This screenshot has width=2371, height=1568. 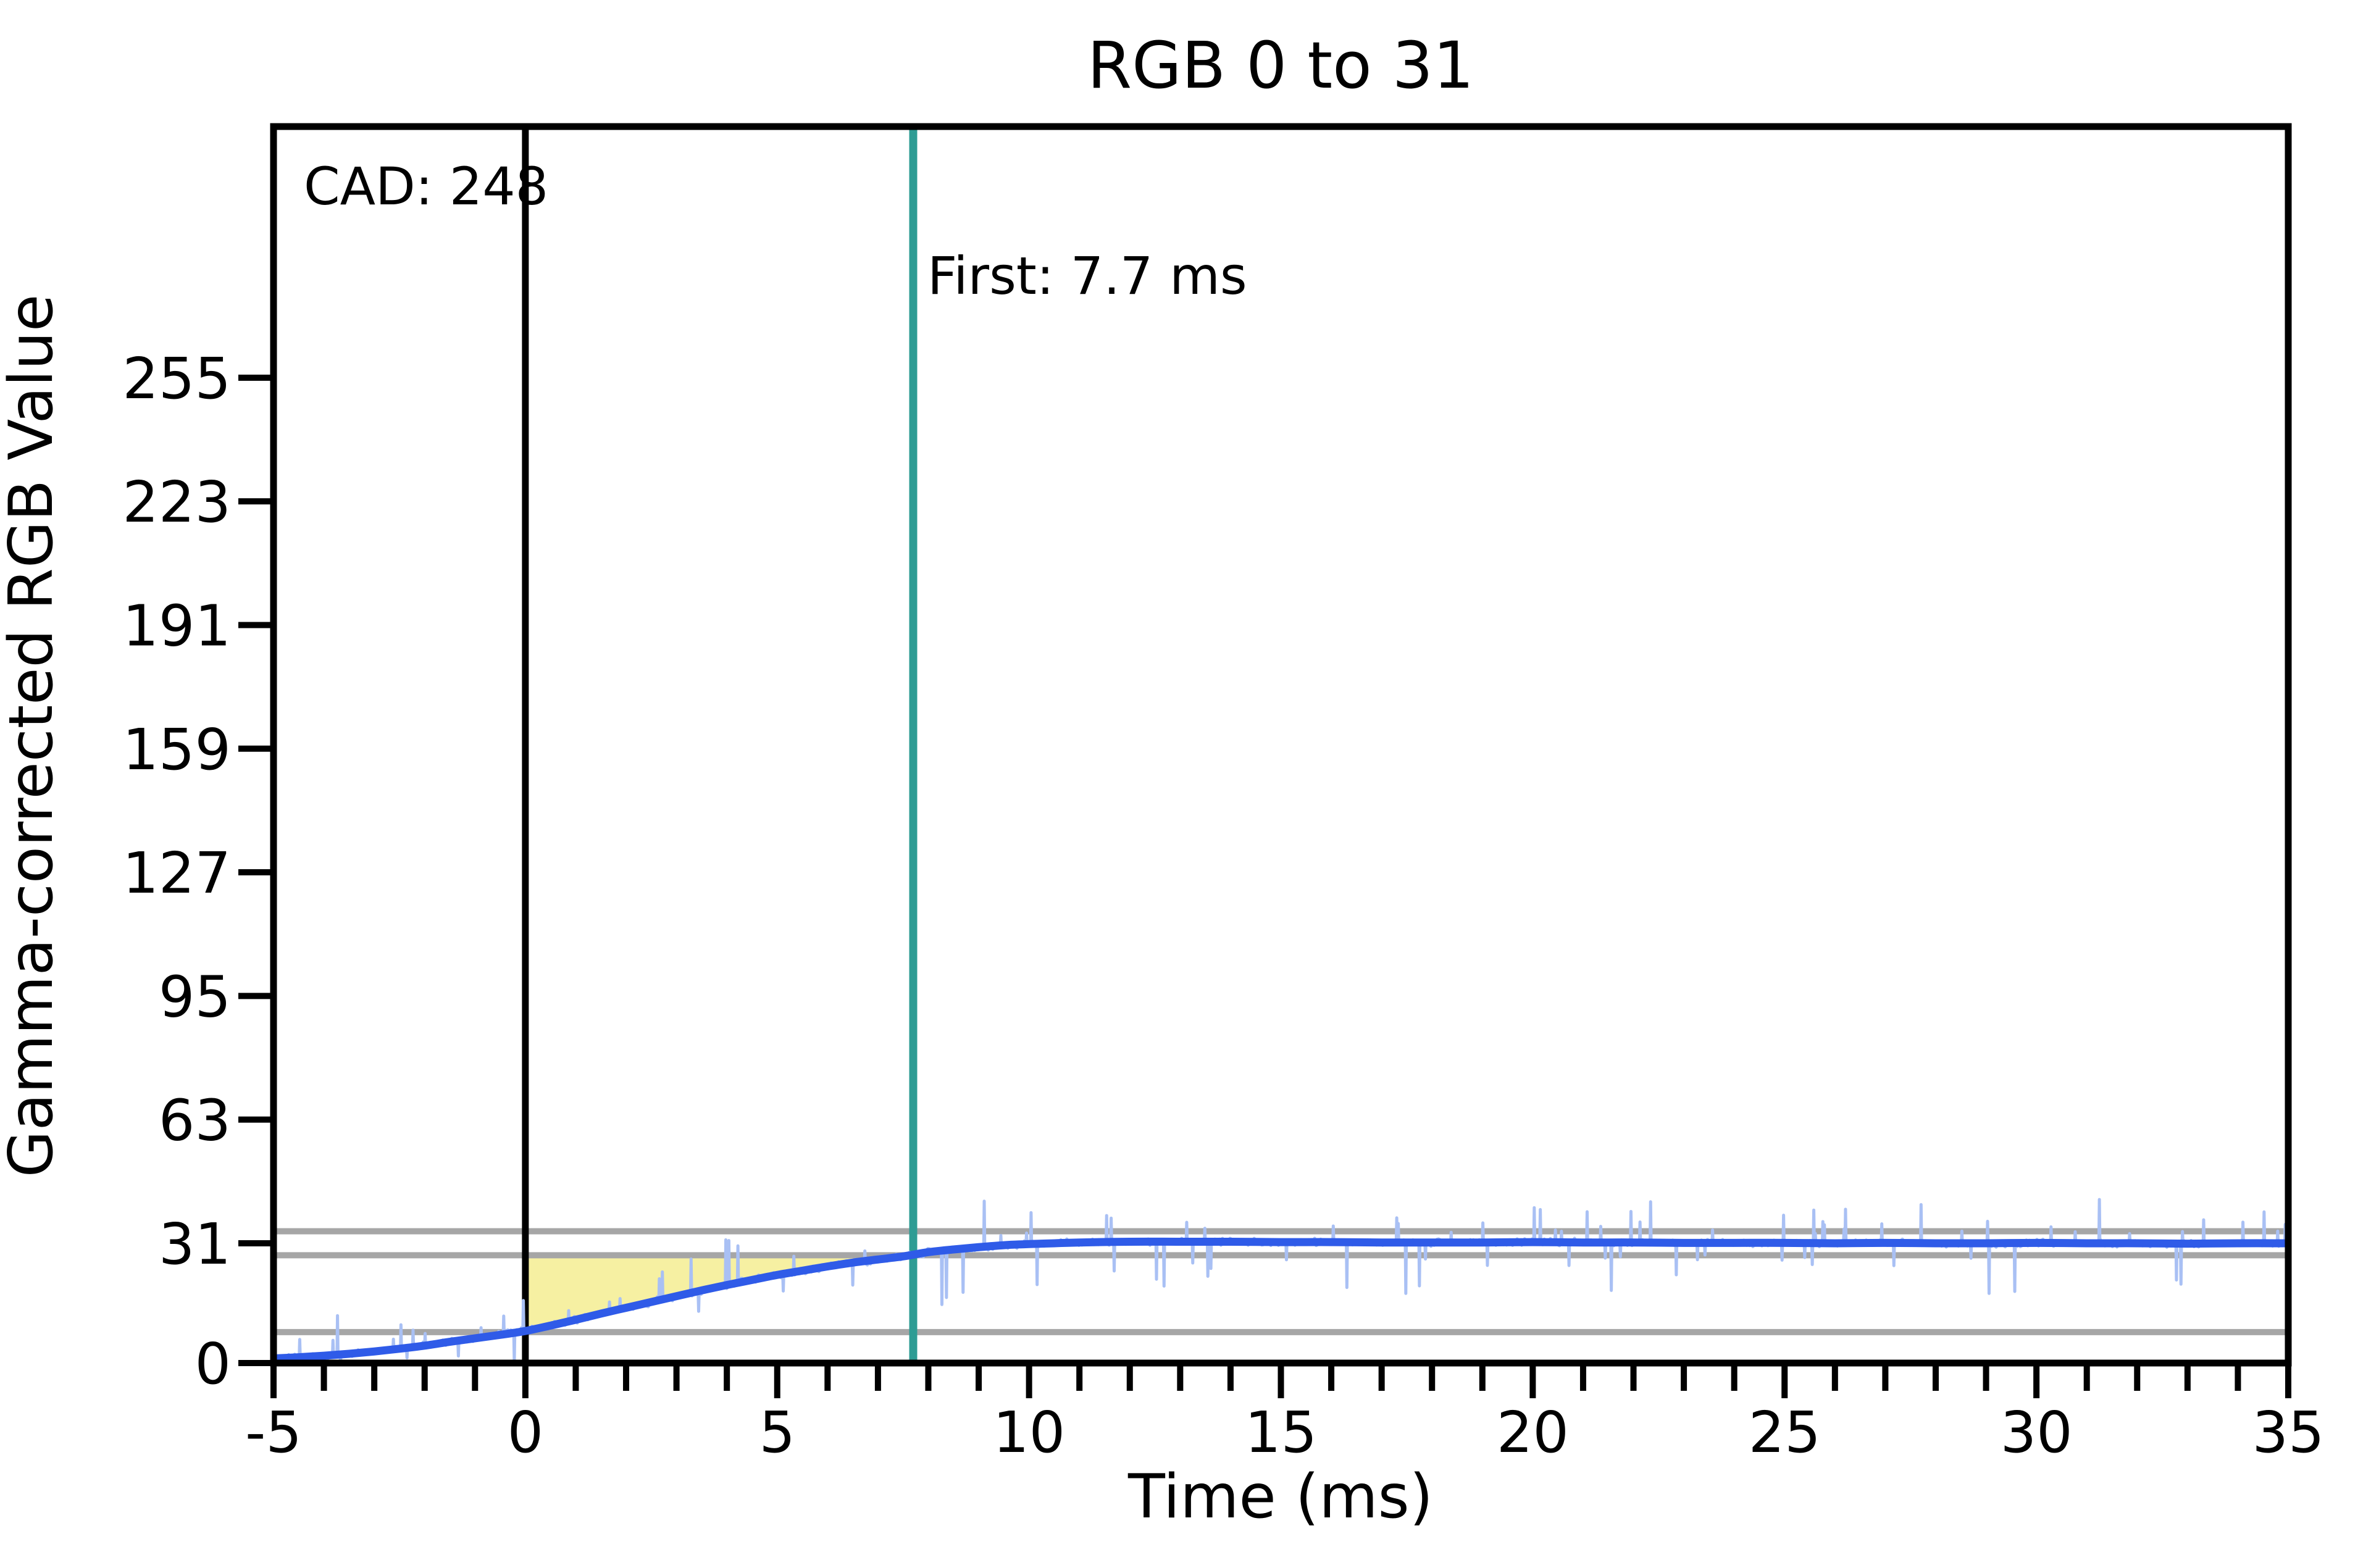 I want to click on x-tick-label: 25, so click(x=1785, y=1433).